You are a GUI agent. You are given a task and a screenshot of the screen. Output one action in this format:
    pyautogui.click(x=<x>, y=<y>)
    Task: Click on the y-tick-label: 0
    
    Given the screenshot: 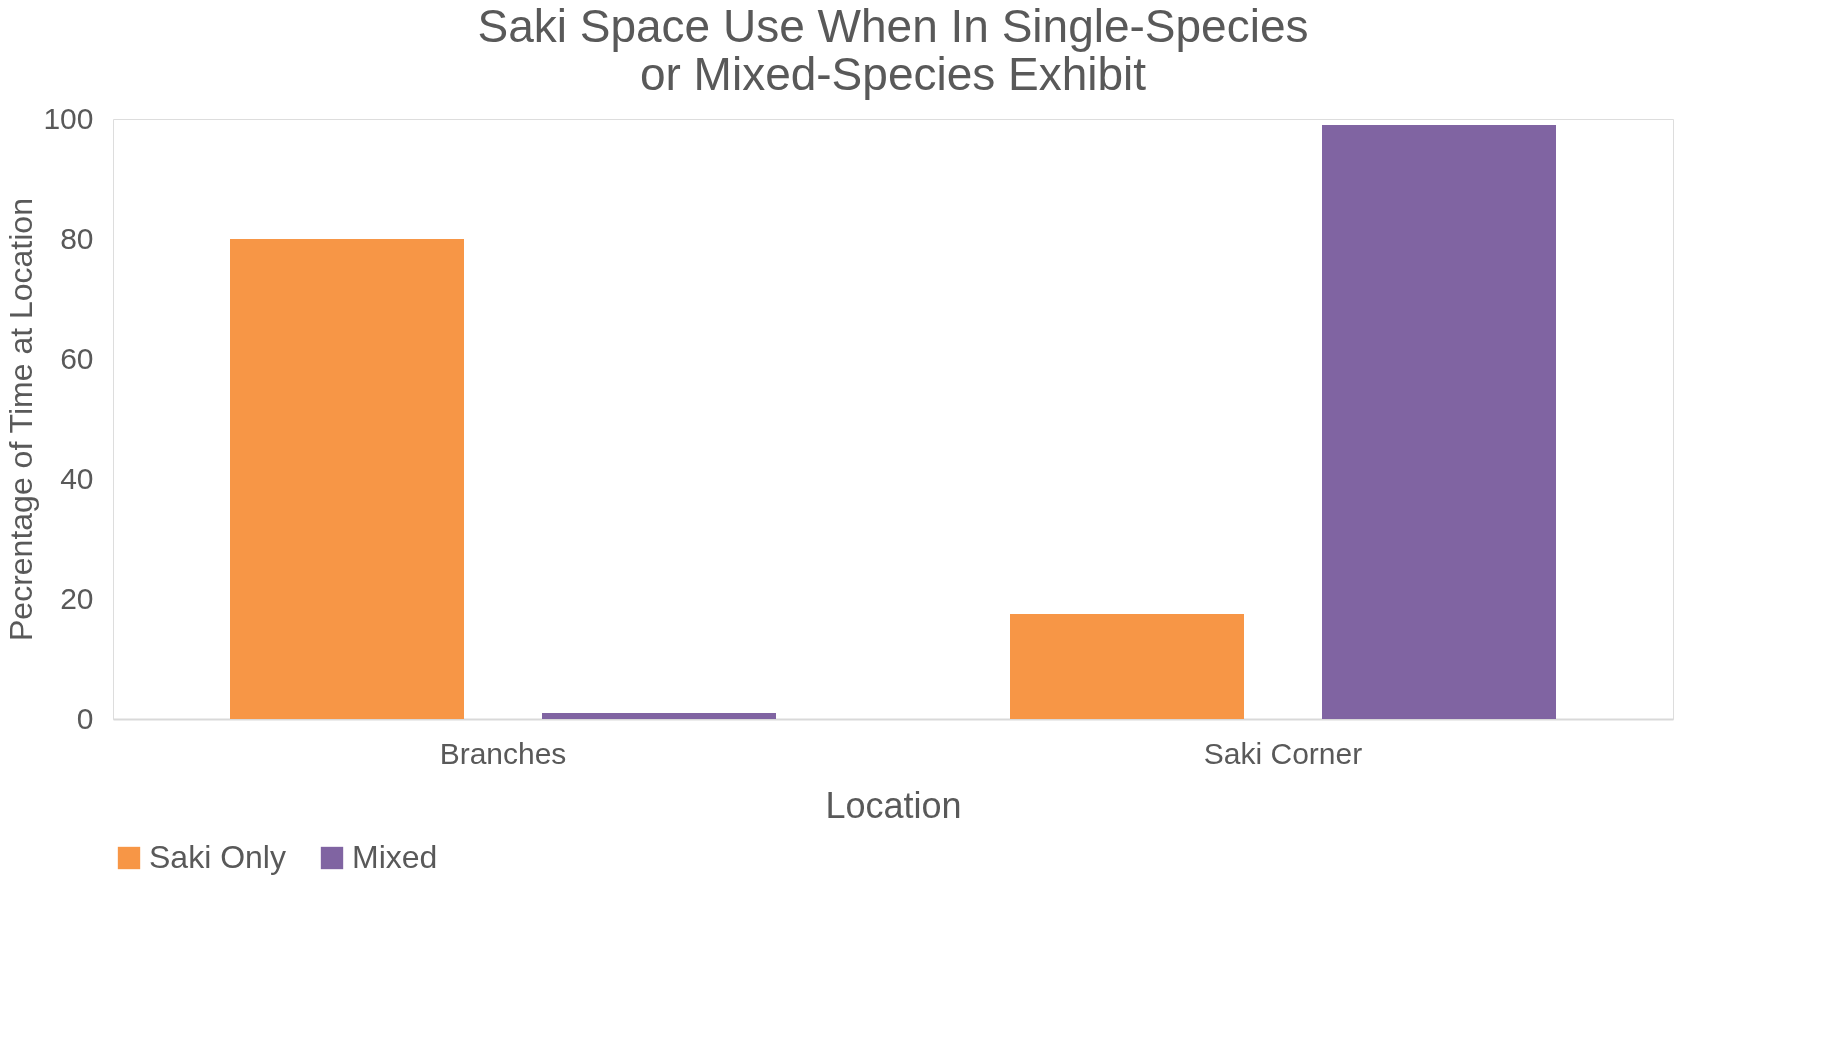 What is the action you would take?
    pyautogui.click(x=85, y=718)
    